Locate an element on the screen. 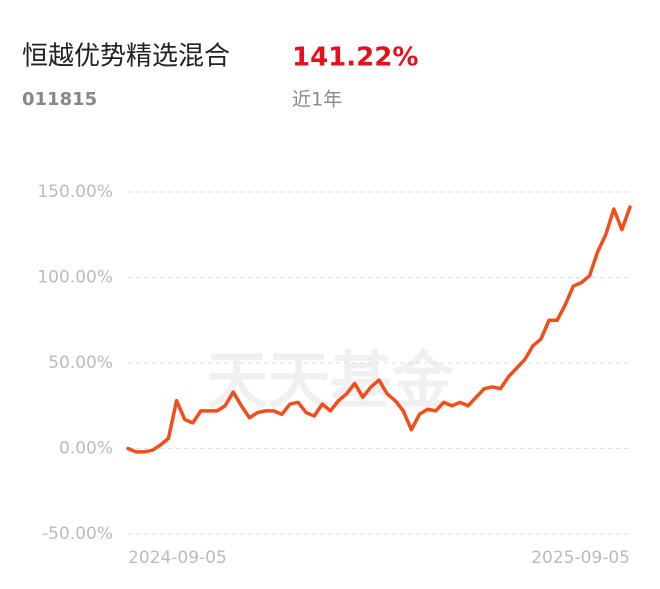 The image size is (660, 589). fund-code: 011815 is located at coordinates (59, 99).